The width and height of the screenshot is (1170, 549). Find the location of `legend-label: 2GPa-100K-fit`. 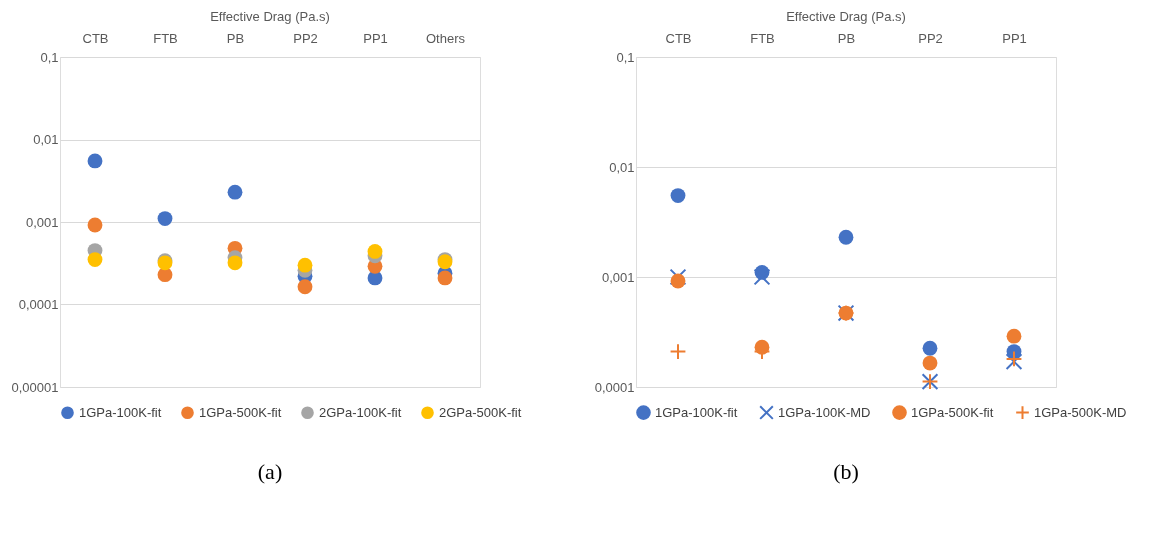

legend-label: 2GPa-100K-fit is located at coordinates (360, 412).